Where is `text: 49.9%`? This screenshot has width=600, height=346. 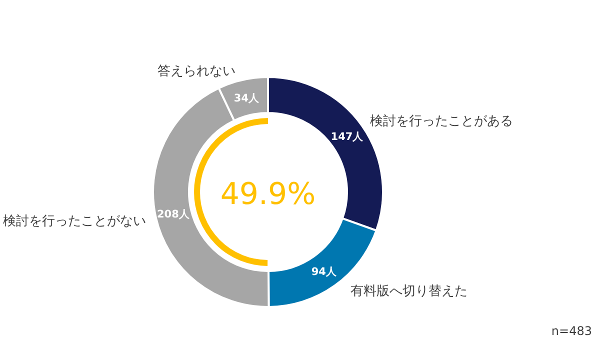 text: 49.9% is located at coordinates (268, 194).